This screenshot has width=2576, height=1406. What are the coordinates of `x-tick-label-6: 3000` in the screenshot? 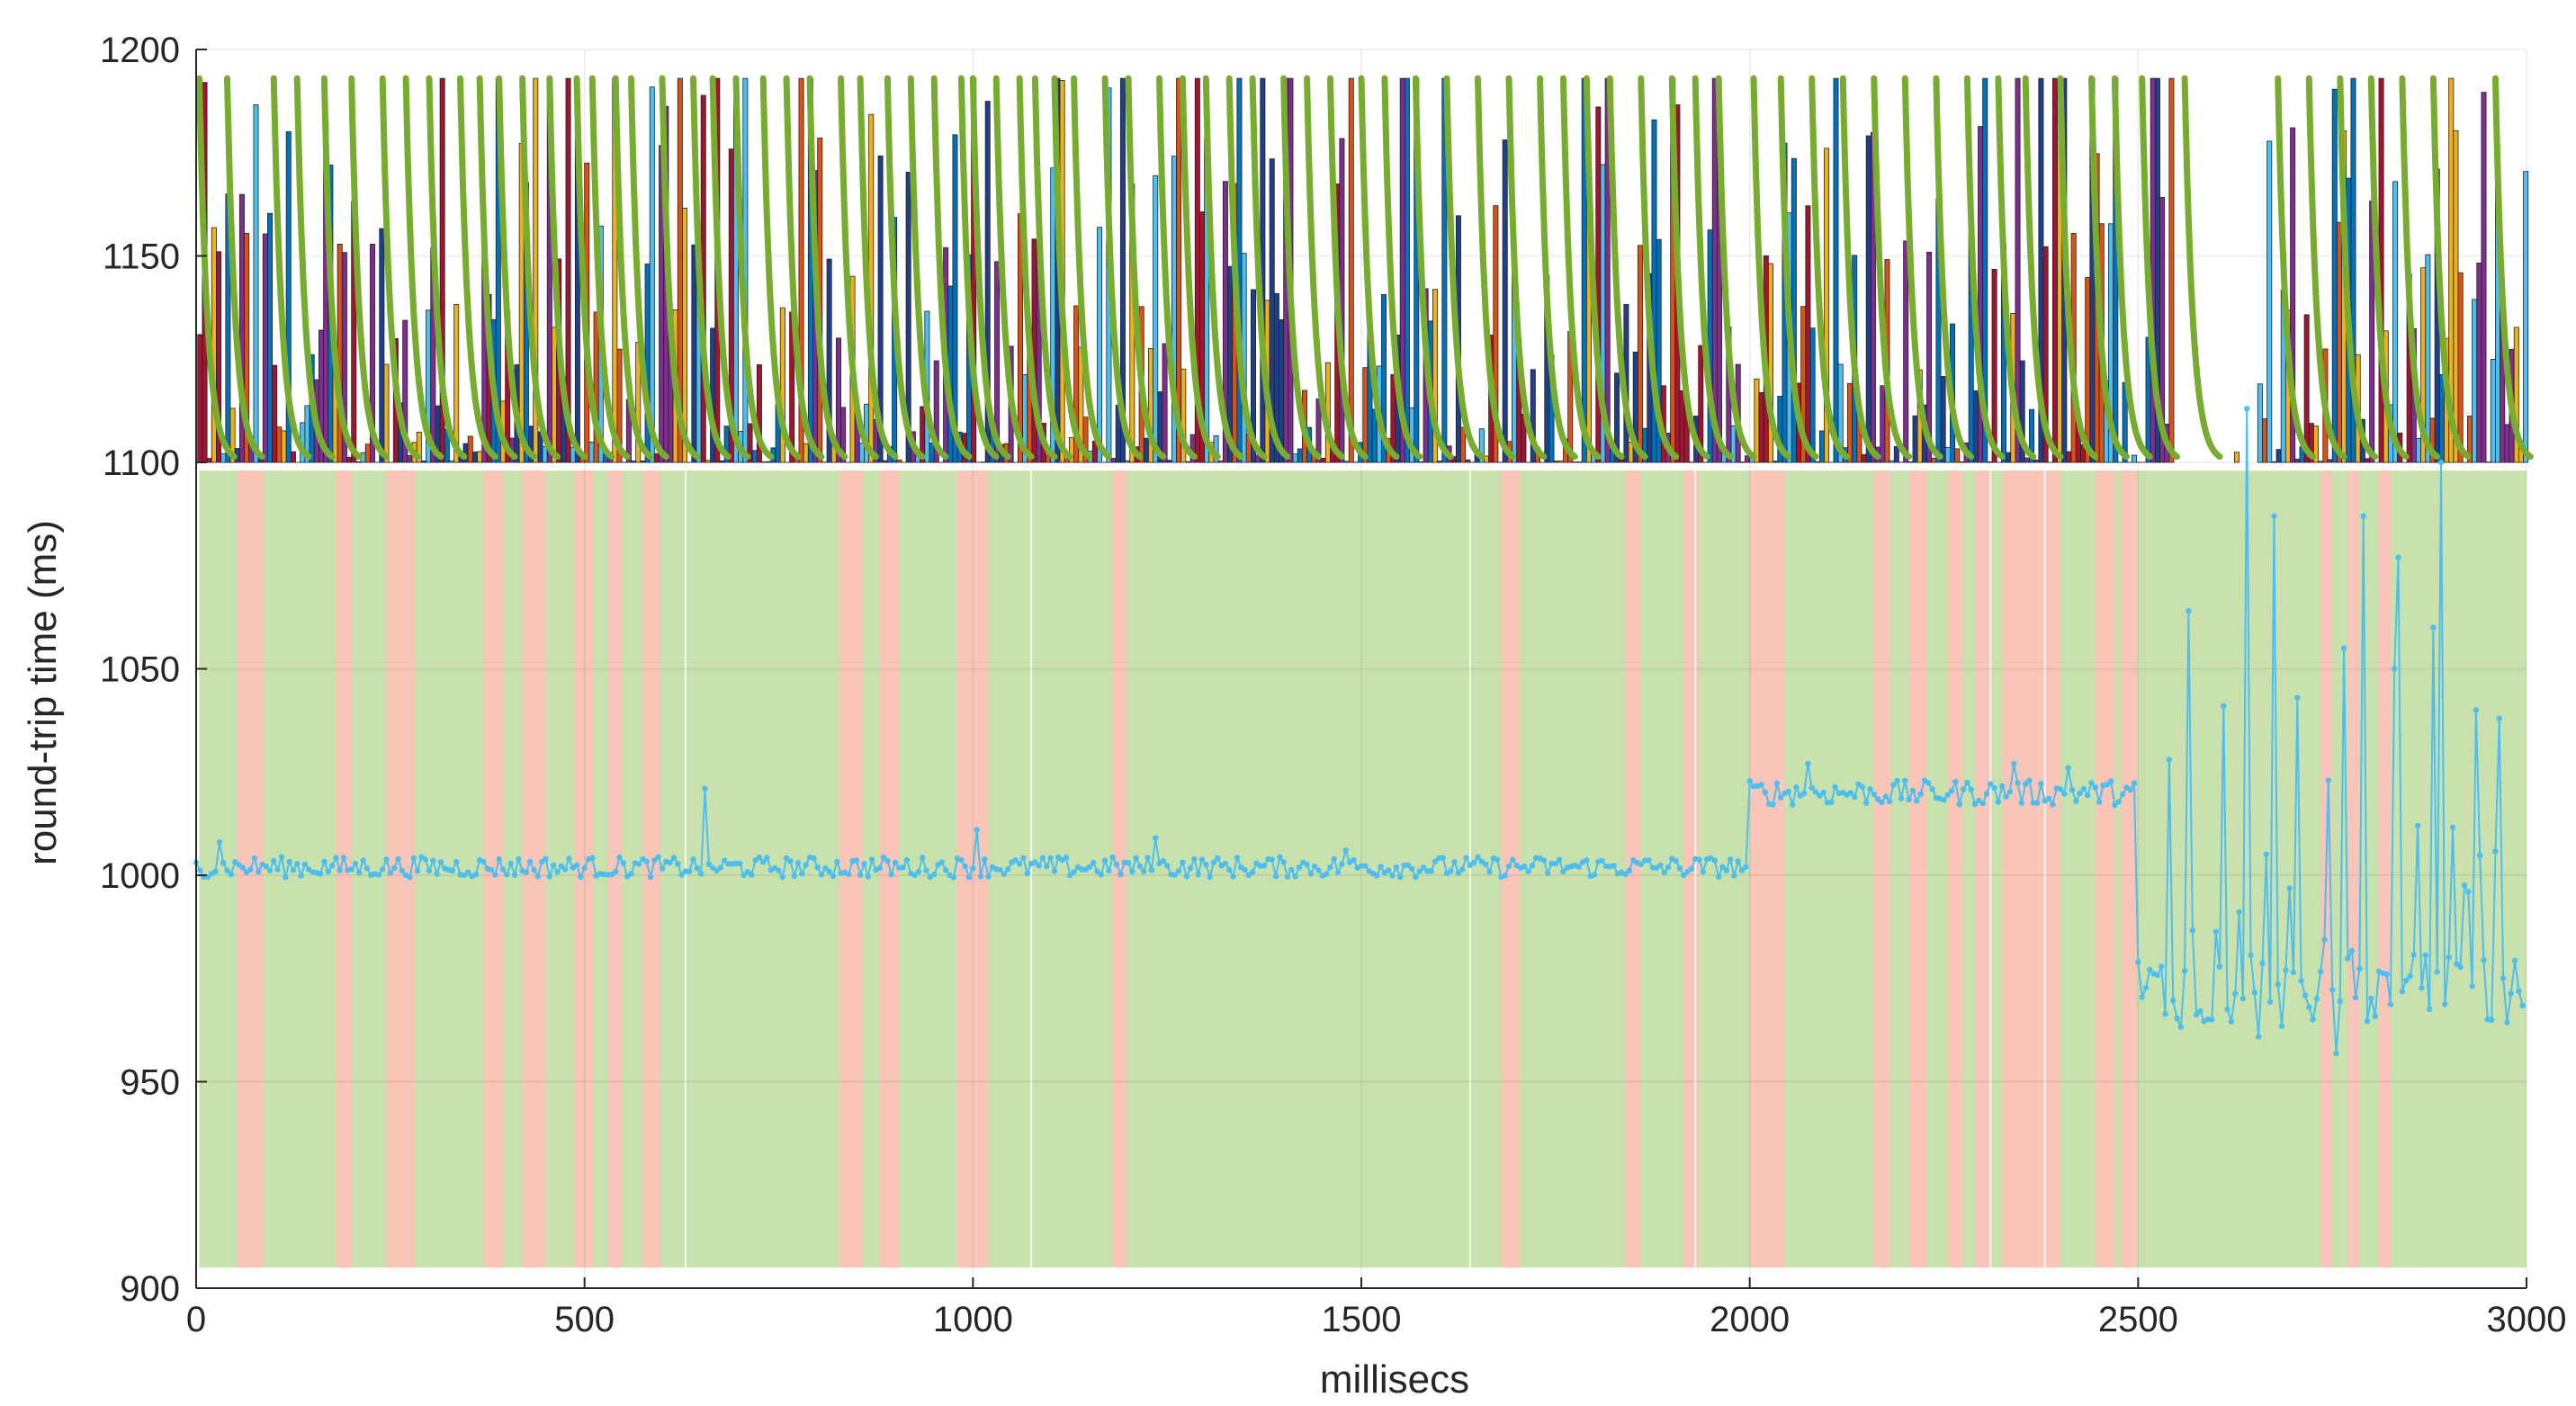 It's located at (2527, 1319).